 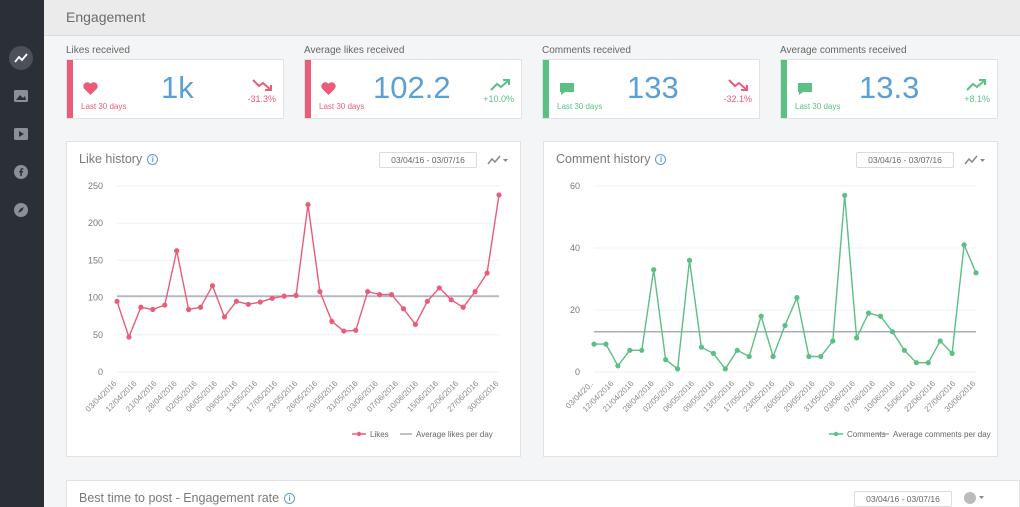 I want to click on y-tick-label: 250, so click(x=95, y=186).